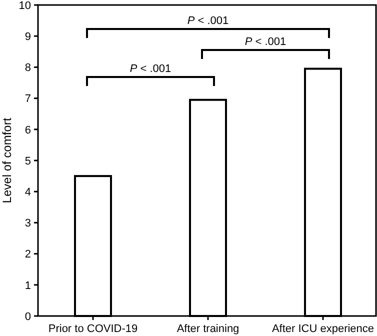 This screenshot has height=336, width=377. Describe the element at coordinates (208, 329) in the screenshot. I see `x-tick-label: After training` at that location.